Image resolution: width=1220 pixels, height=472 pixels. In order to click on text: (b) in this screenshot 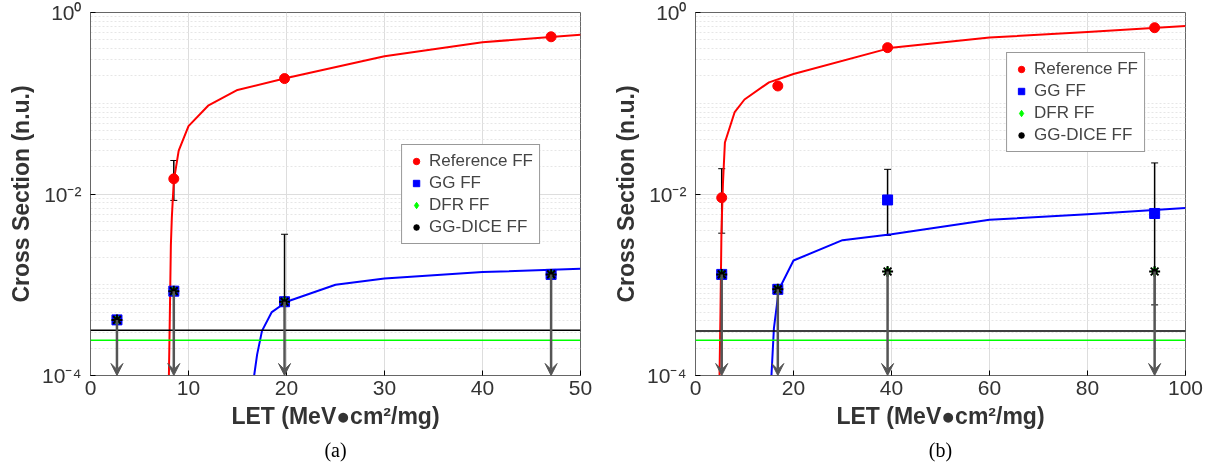, I will do `click(940, 450)`.